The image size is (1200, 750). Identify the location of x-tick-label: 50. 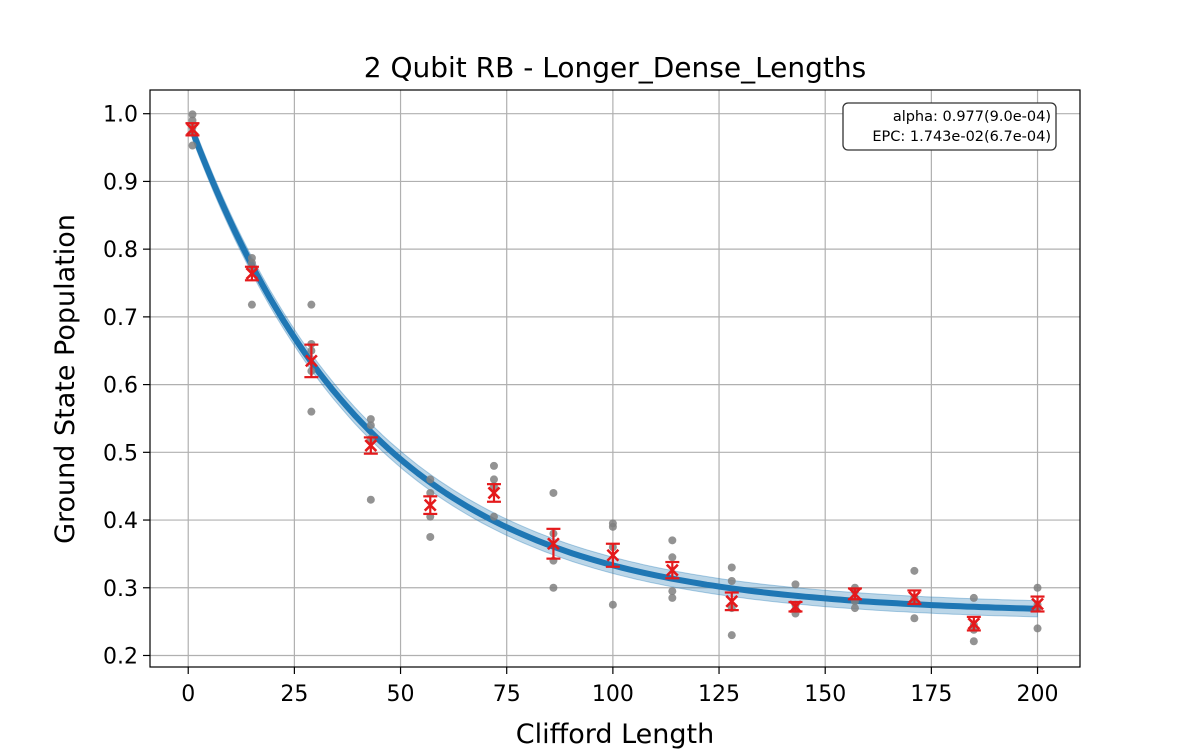
(401, 694).